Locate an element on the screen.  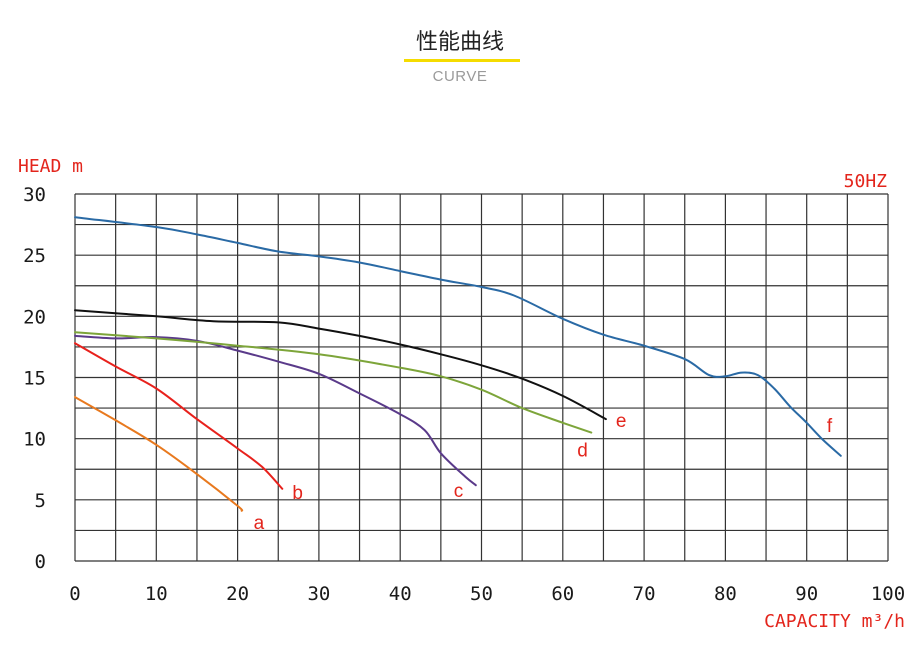
x-tick-label: 100 is located at coordinates (888, 594).